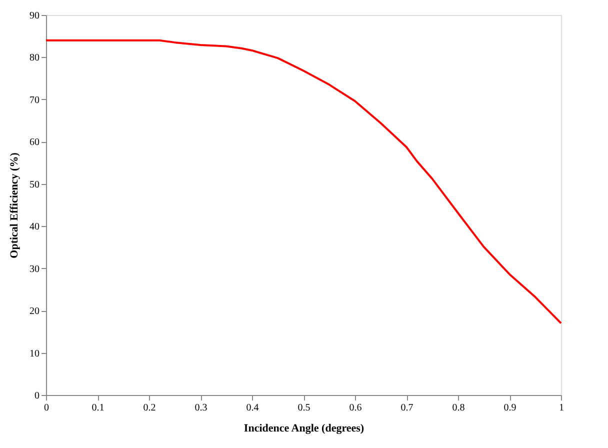  Describe the element at coordinates (35, 312) in the screenshot. I see `y-tick-label: 20` at that location.